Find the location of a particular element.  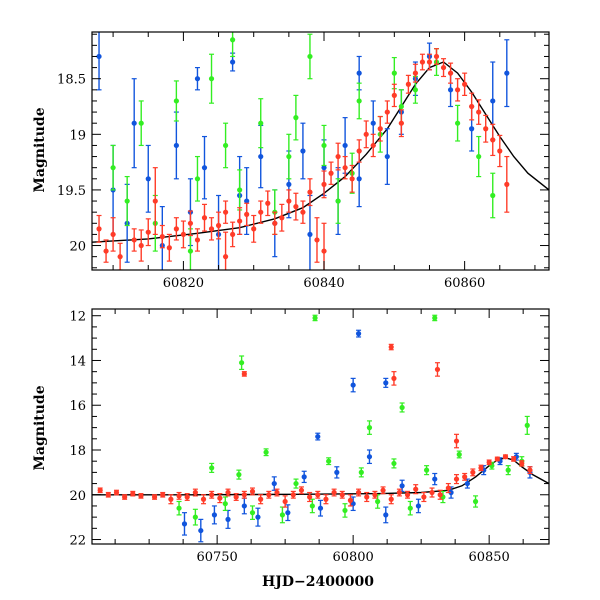

bottom-ylabel: Magnitude is located at coordinates (40, 427).